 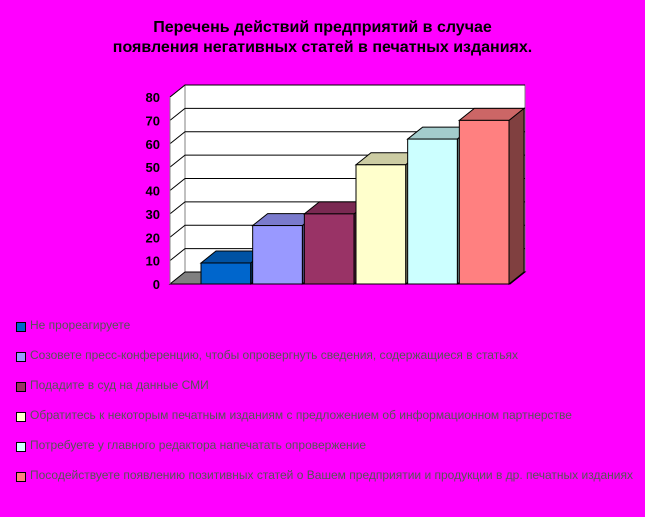 I want to click on y-tick-label: 60, so click(x=153, y=144).